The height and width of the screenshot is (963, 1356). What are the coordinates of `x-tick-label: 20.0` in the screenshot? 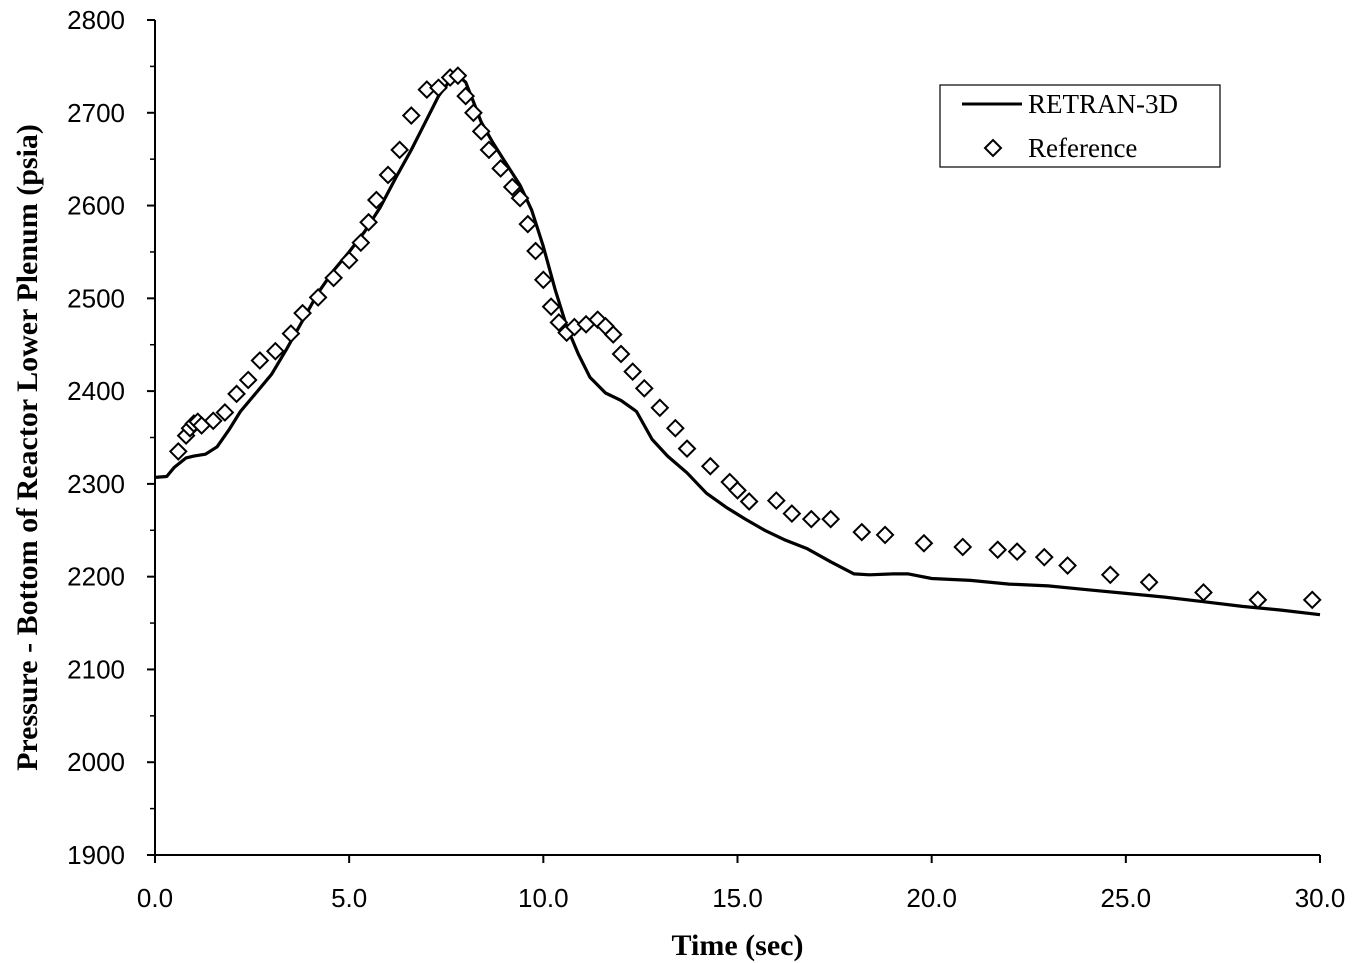 It's located at (931, 898).